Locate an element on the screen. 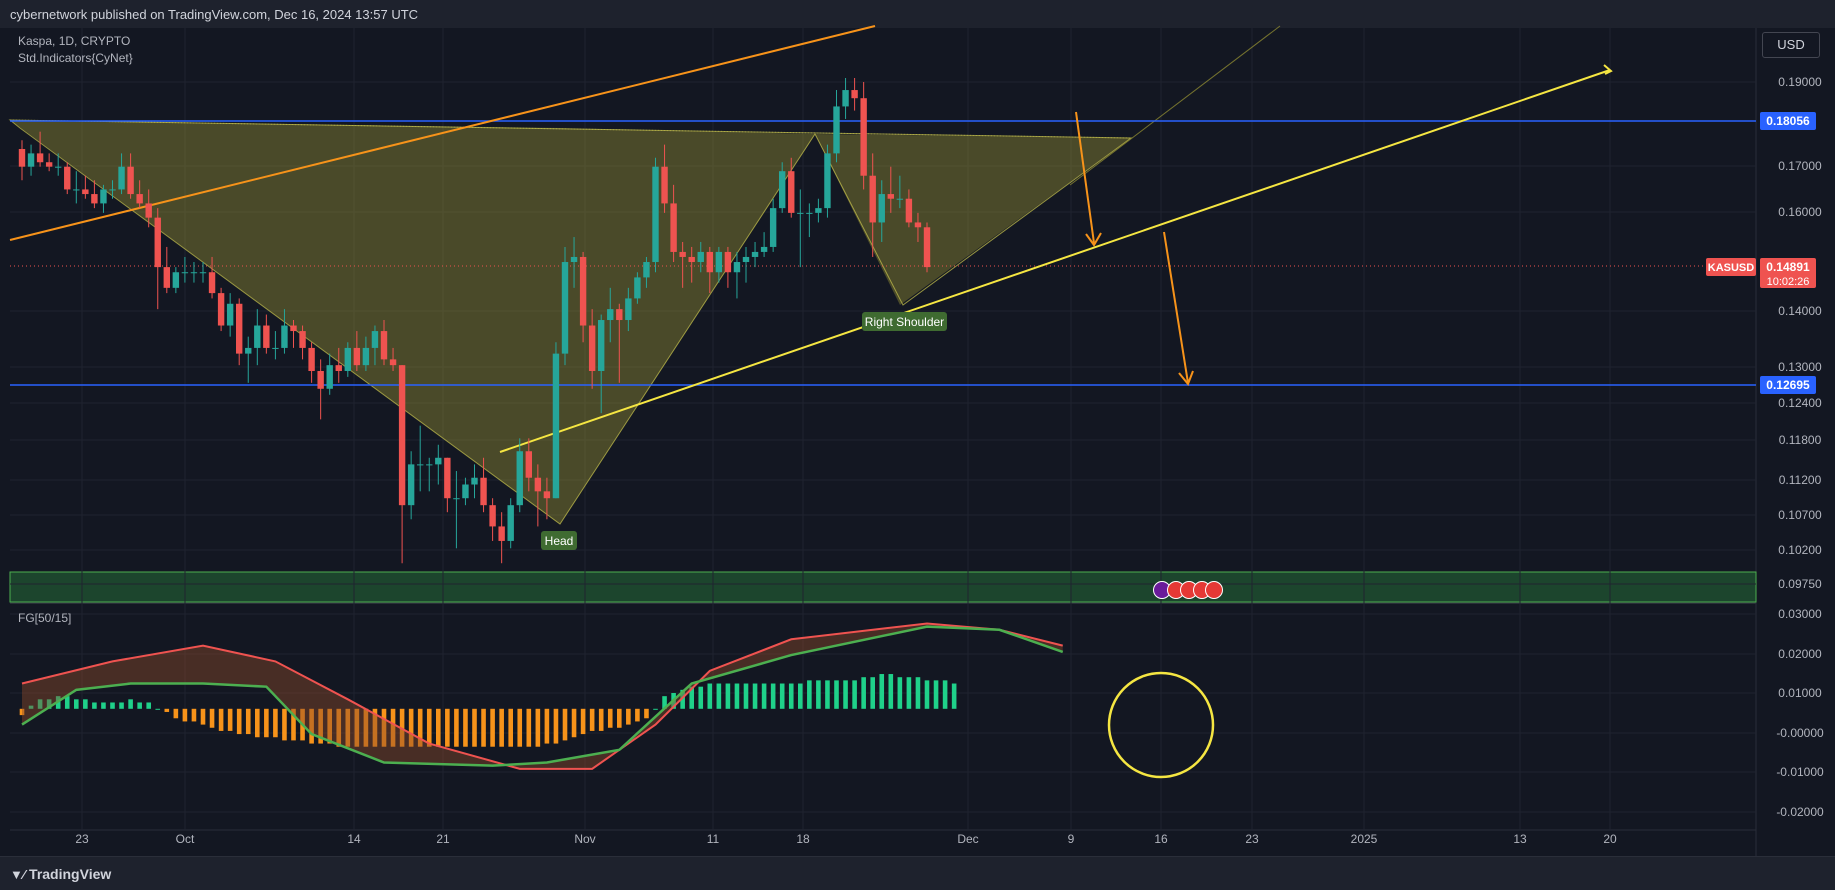 The width and height of the screenshot is (1835, 890). oscillator-red-line is located at coordinates (542, 696).